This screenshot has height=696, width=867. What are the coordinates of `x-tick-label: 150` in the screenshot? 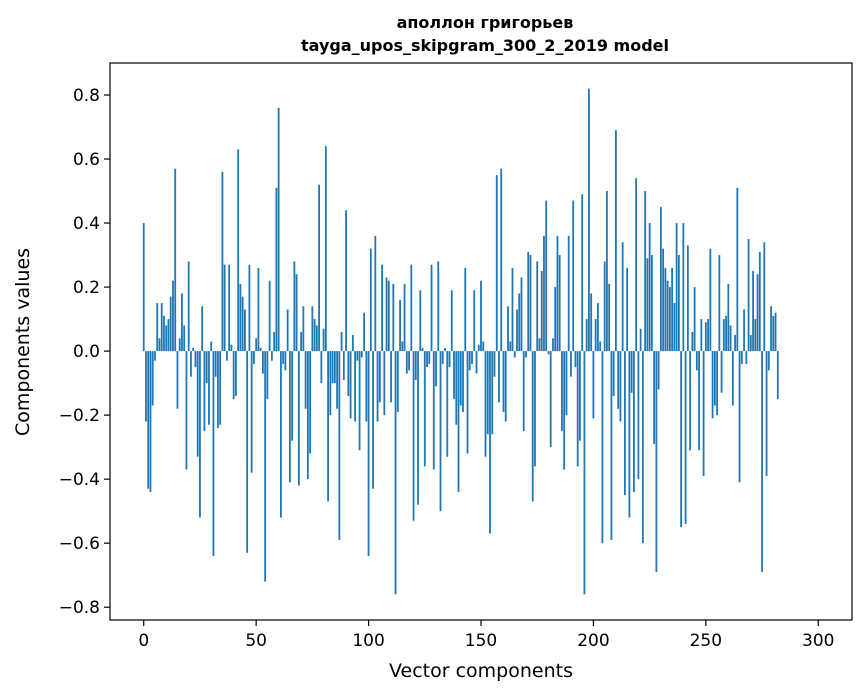 It's located at (481, 641).